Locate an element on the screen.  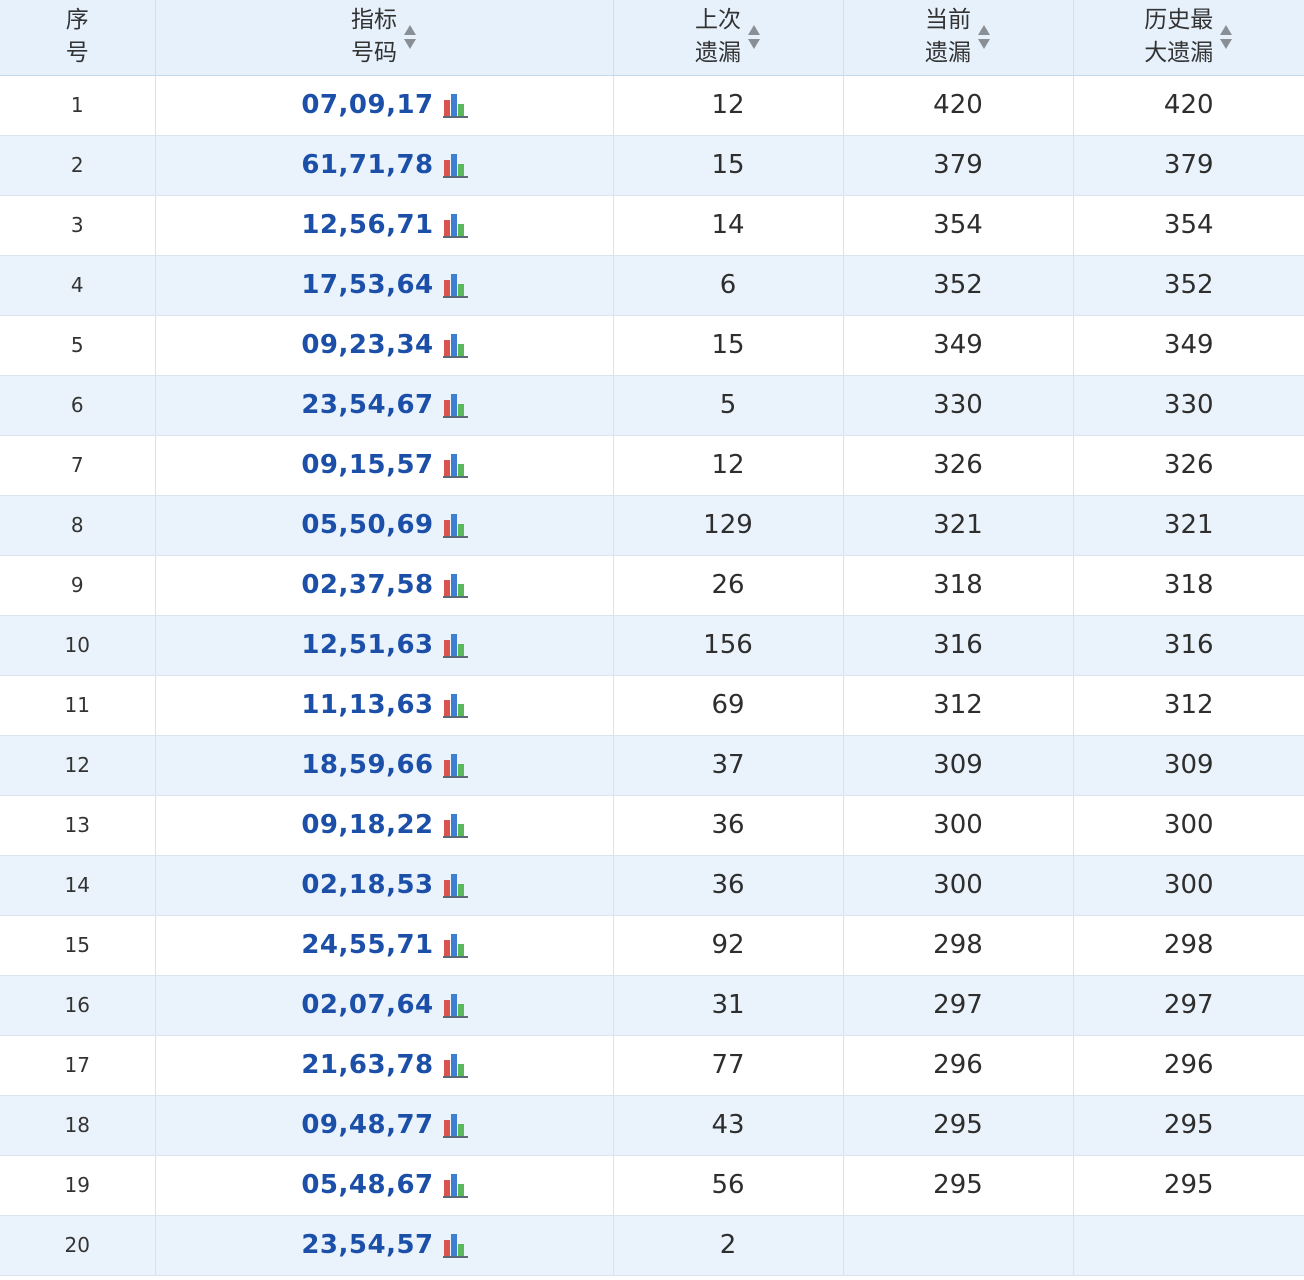
header-content: 指标 号码 is located at coordinates (384, 37).